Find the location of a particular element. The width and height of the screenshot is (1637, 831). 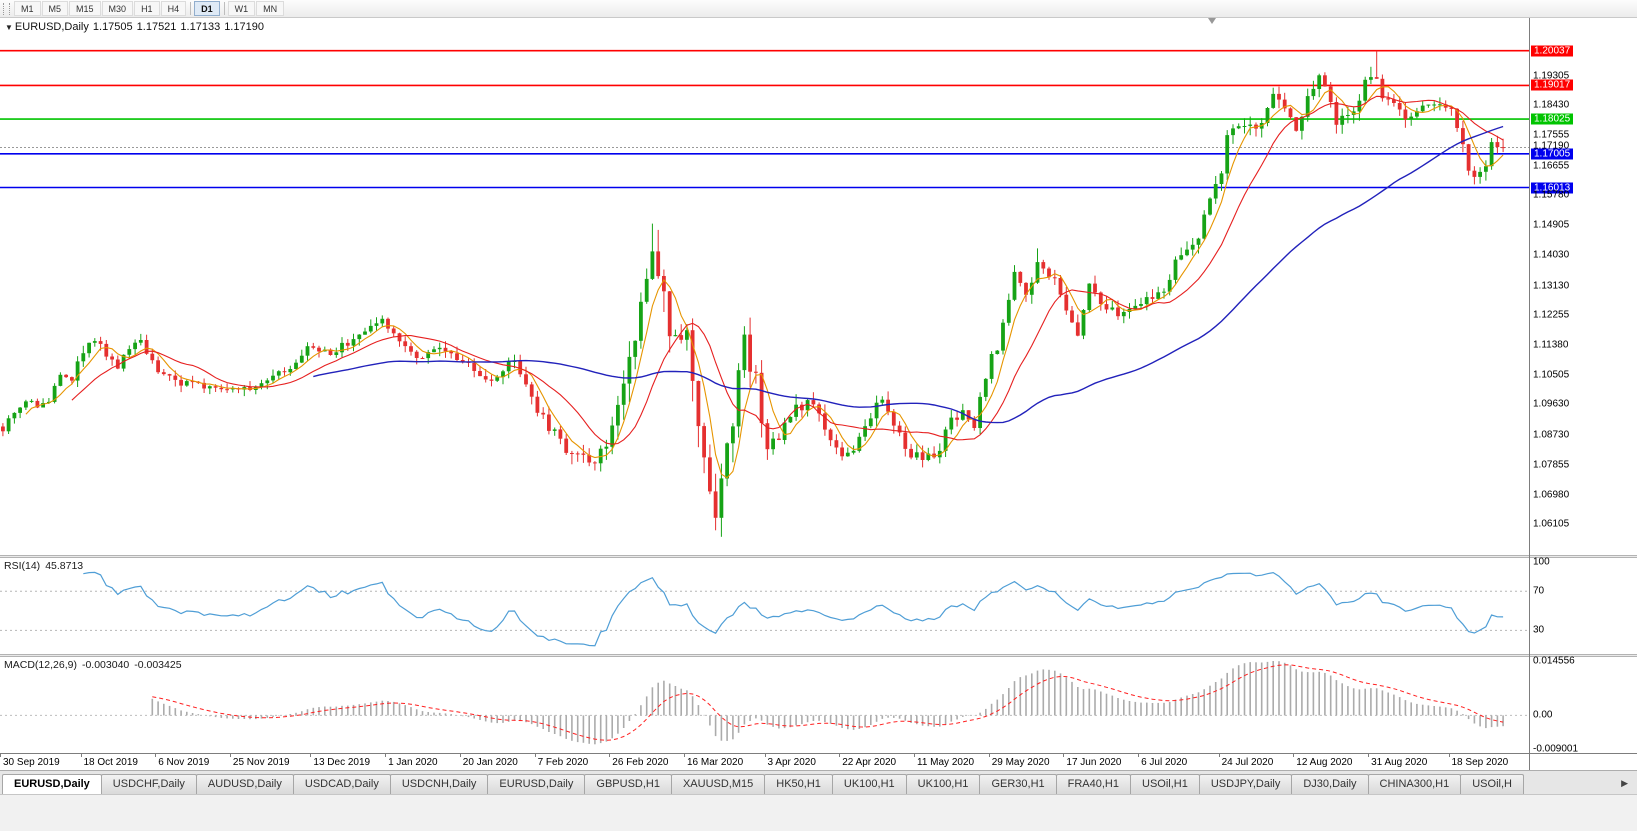

chart-tab-dj30-daily: DJ30,Daily is located at coordinates (1330, 784).